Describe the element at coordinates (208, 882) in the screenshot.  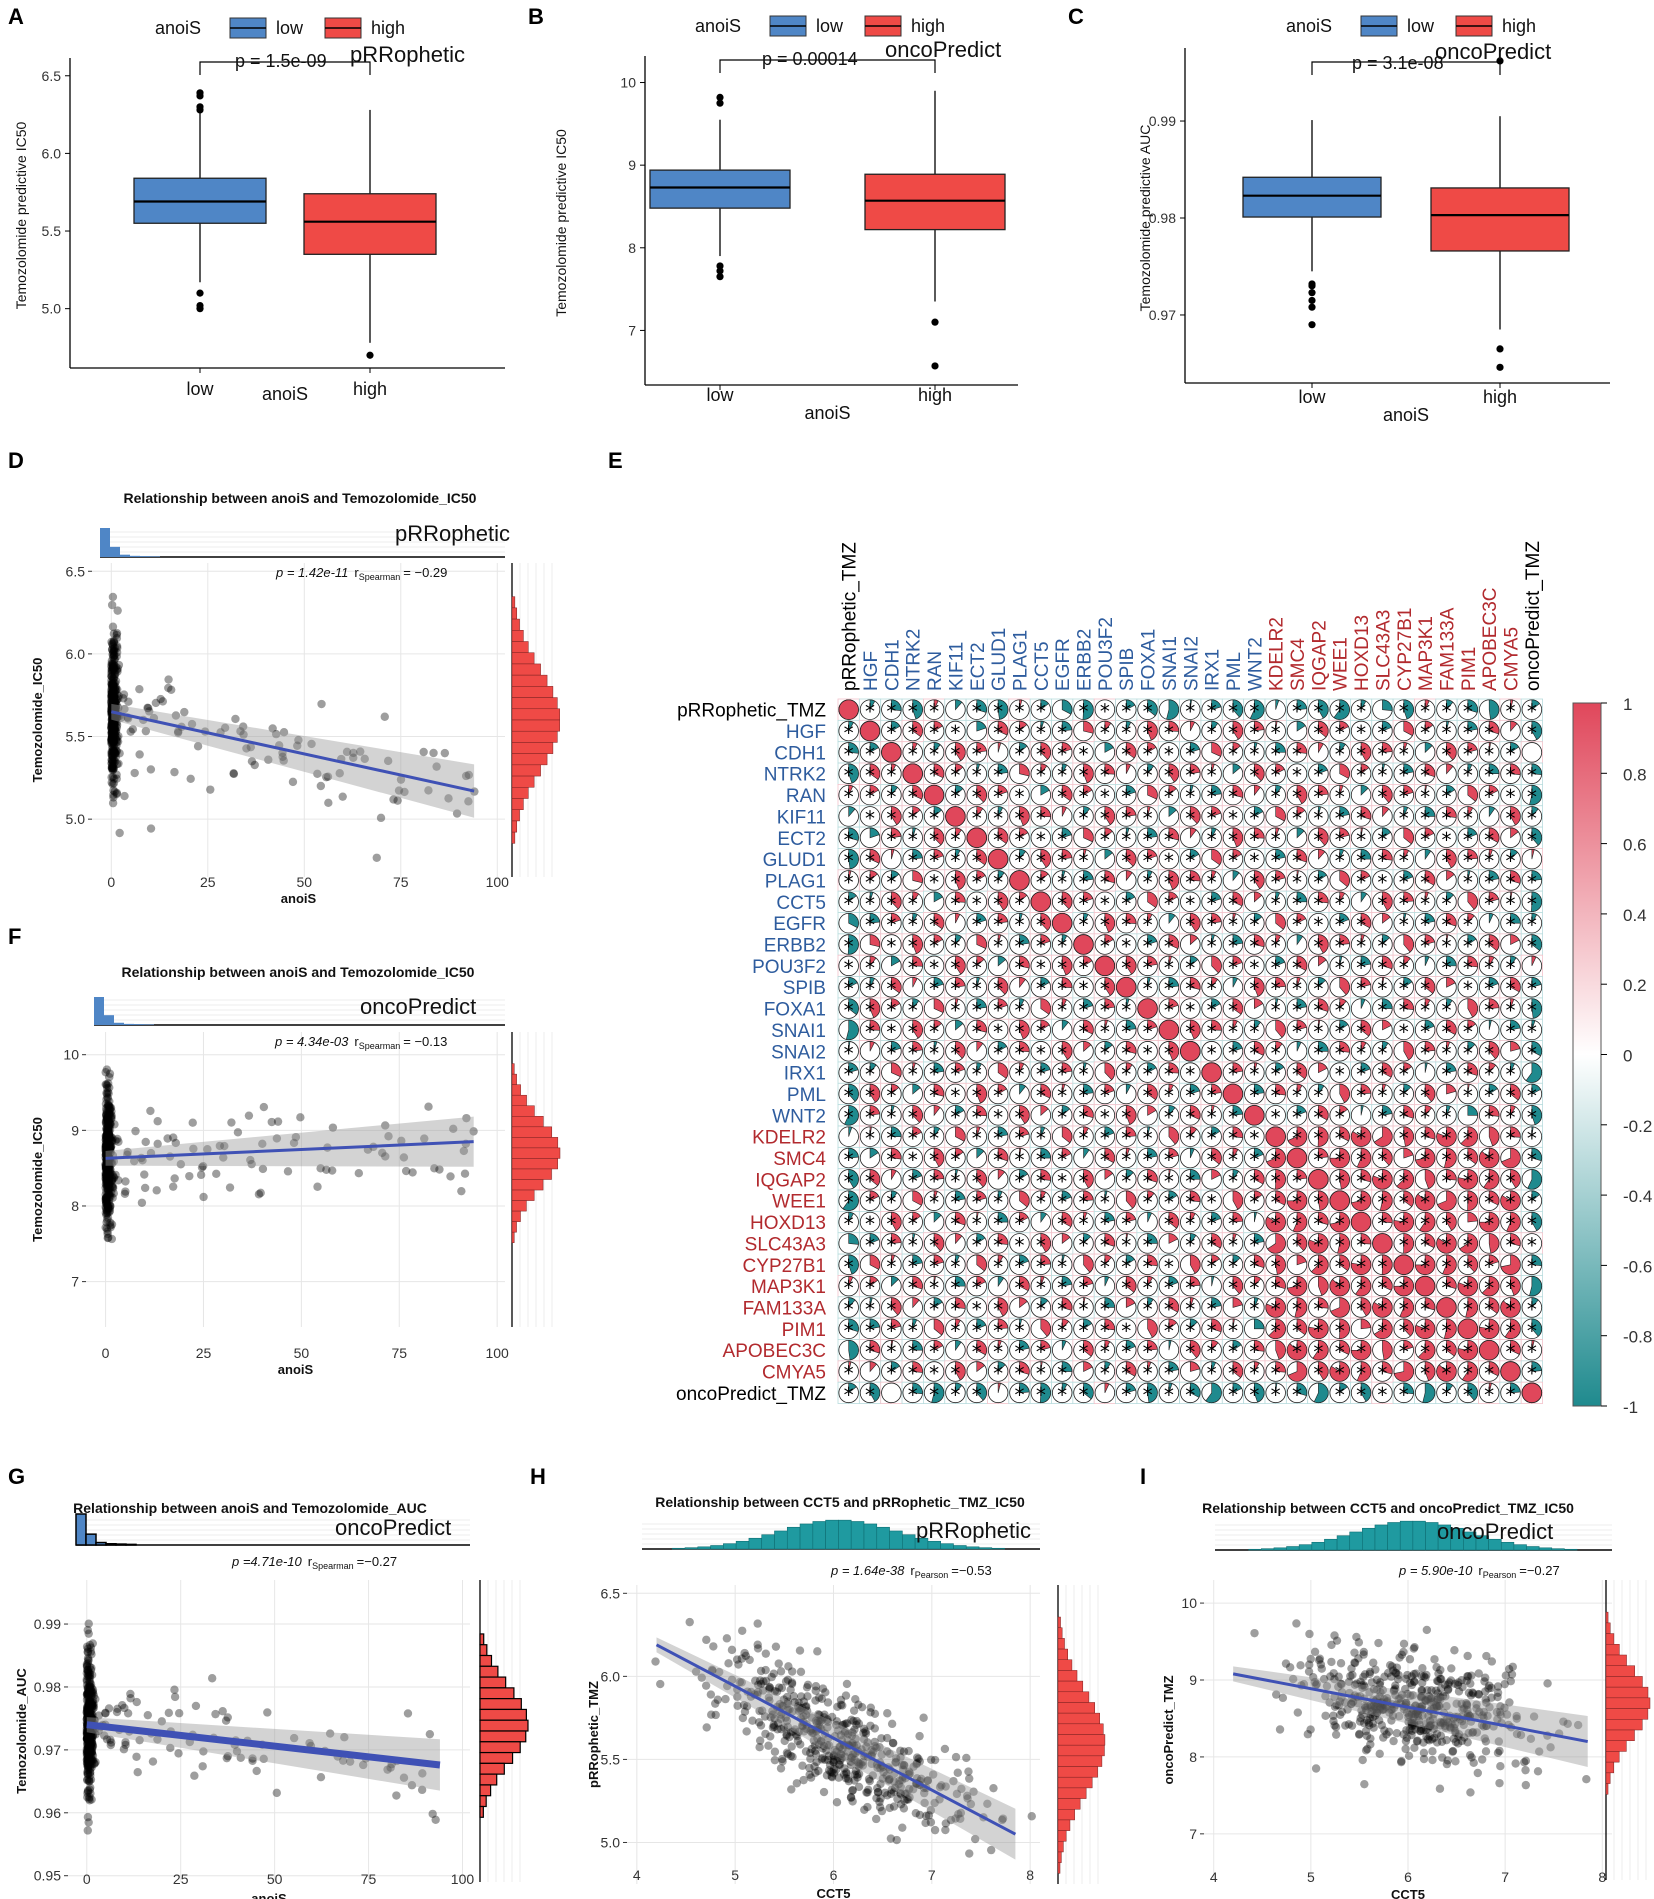
I see `x-tick-label: 25` at that location.